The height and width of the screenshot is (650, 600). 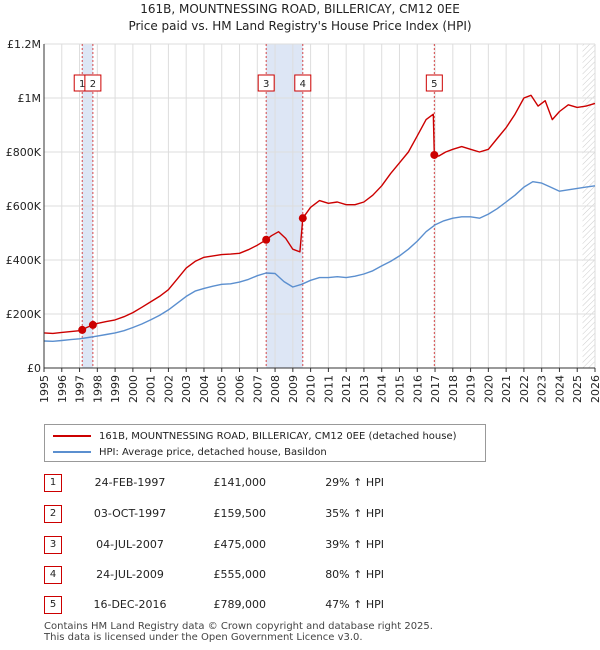 I want to click on x-tick-label: 1999, so click(x=115, y=389).